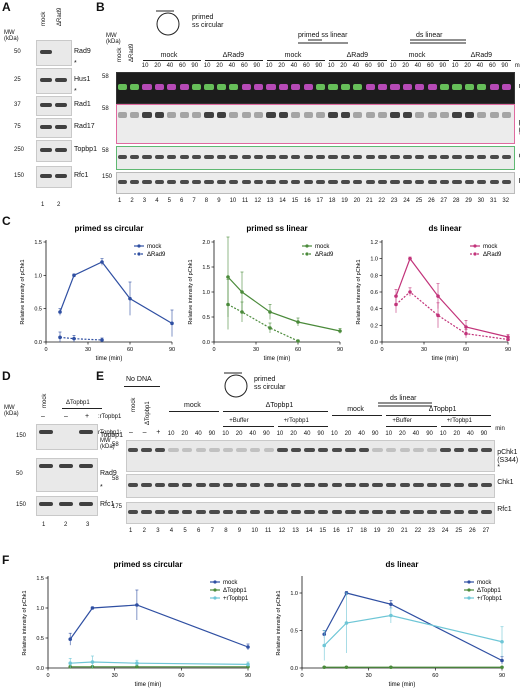 Image resolution: width=520 pixels, height=697 pixels. What do you see at coordinates (402, 685) in the screenshot?
I see `x-axis-label: time (min)` at bounding box center [402, 685].